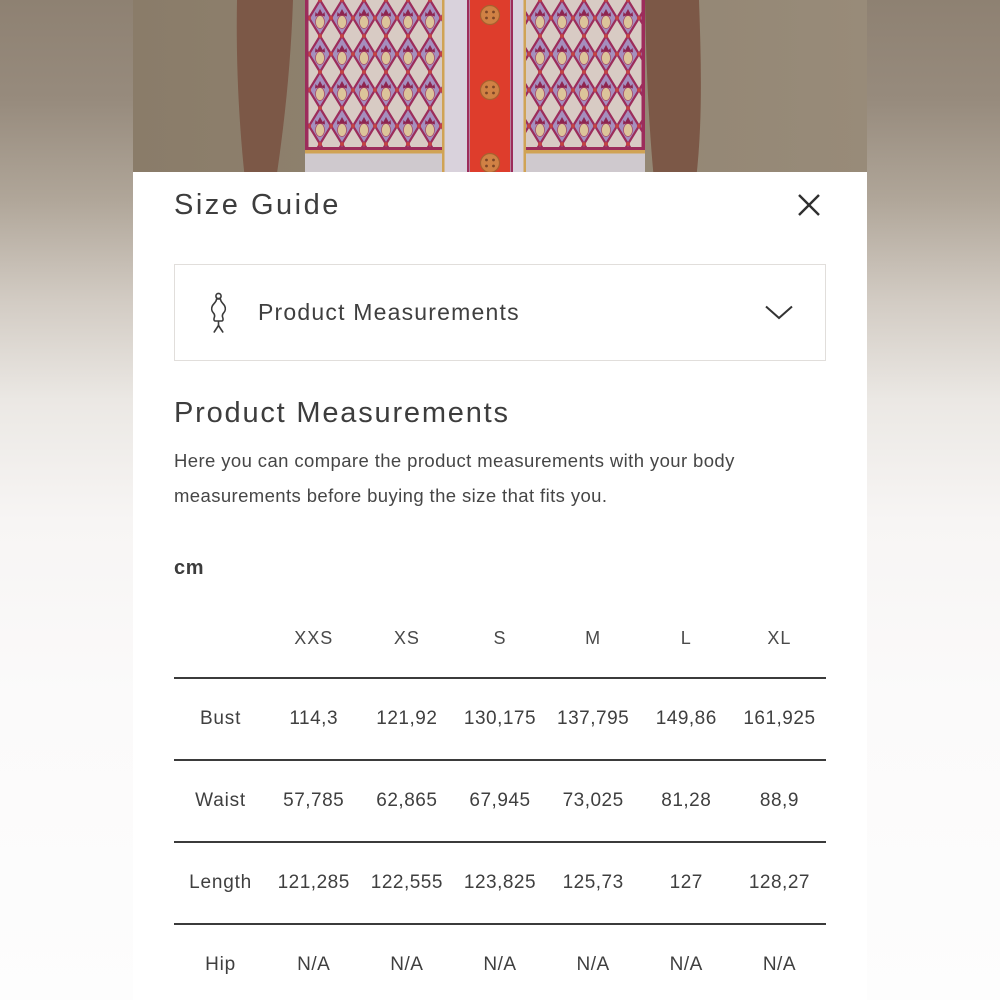 This screenshot has width=1000, height=1000. I want to click on table-cell: 127, so click(686, 882).